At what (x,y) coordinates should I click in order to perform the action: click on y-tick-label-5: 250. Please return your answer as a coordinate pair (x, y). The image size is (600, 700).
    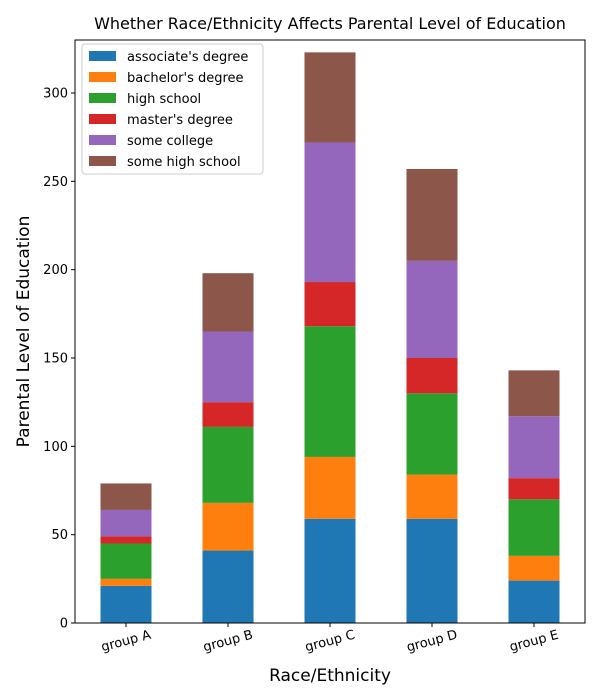
    Looking at the image, I should click on (55, 182).